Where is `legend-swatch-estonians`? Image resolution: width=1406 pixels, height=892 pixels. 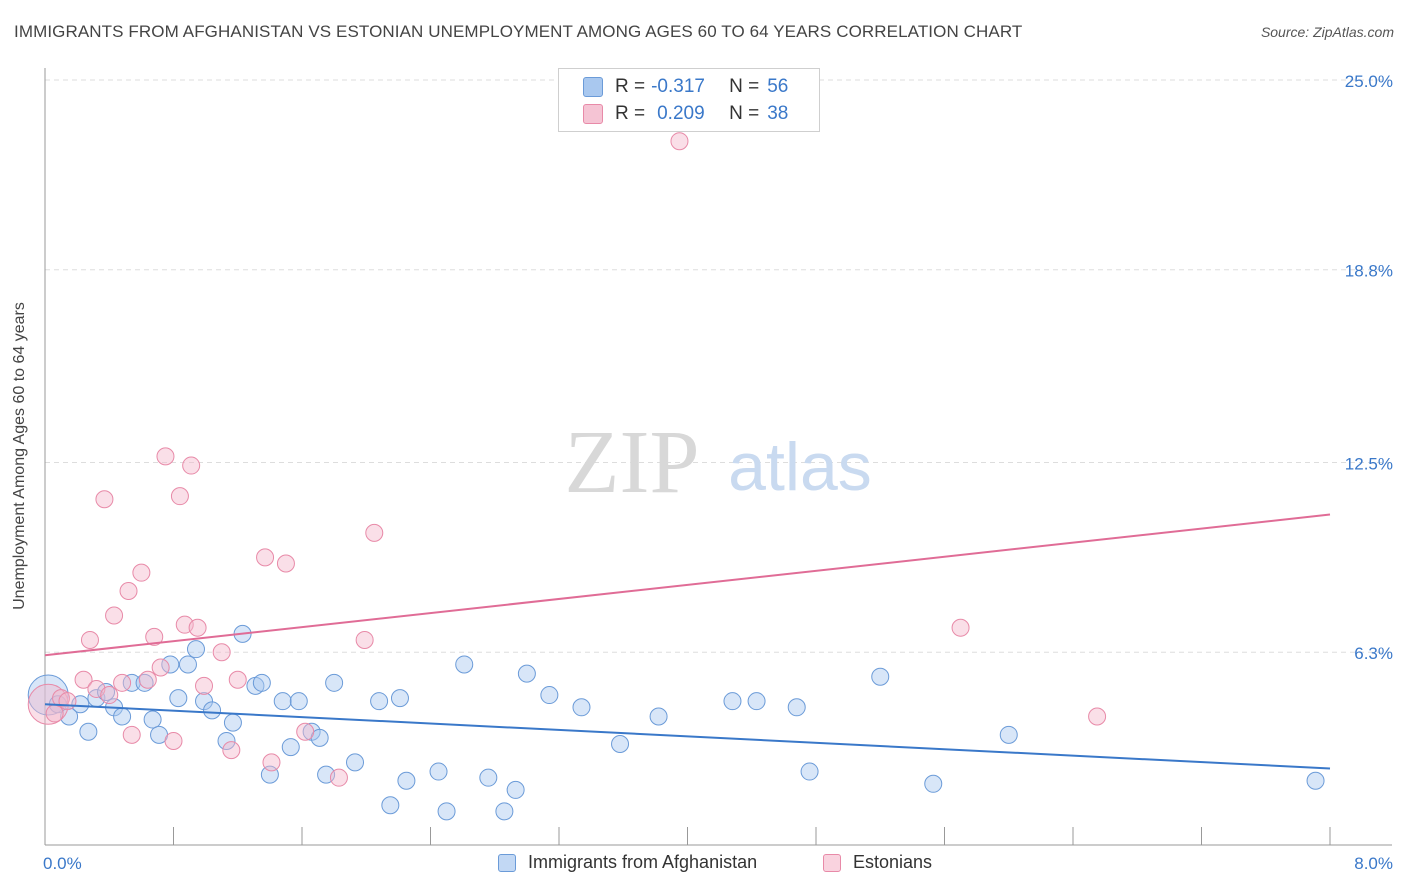
legend-swatch-estonians is located at coordinates (832, 862).